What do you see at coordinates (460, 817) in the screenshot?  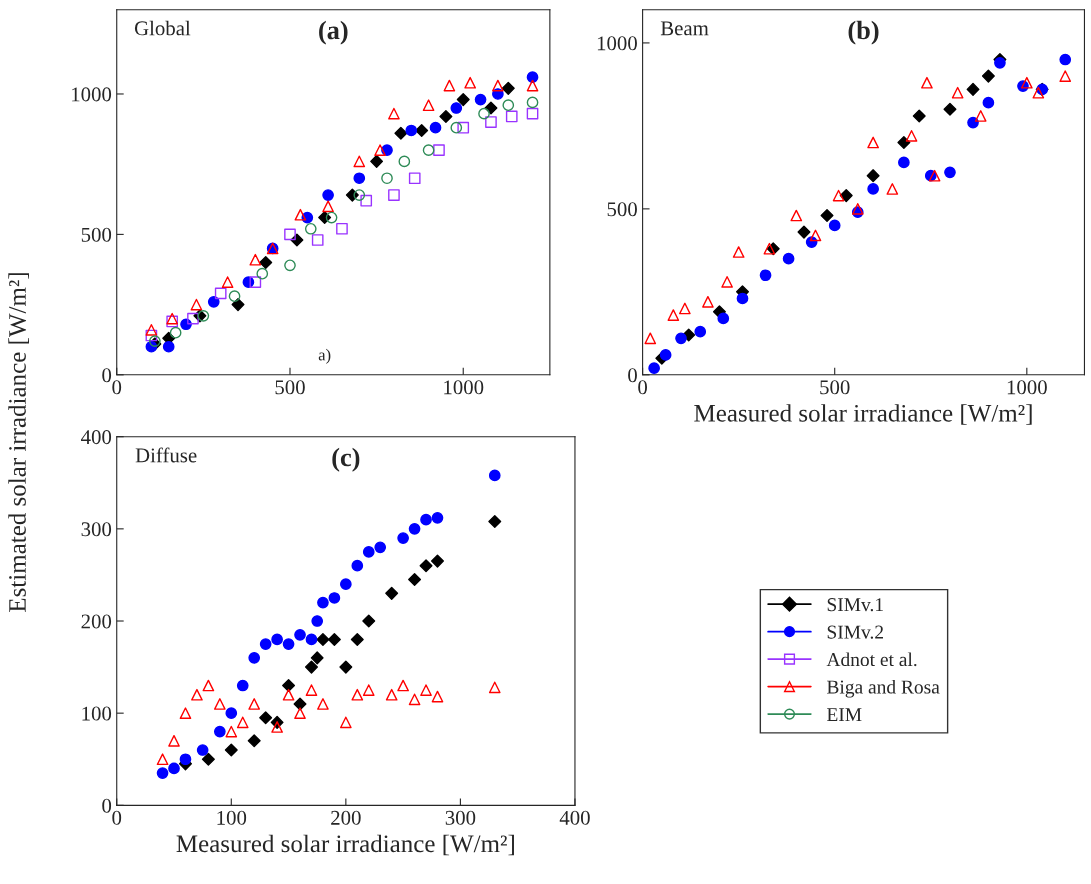 I see `x-tick-label: 300` at bounding box center [460, 817].